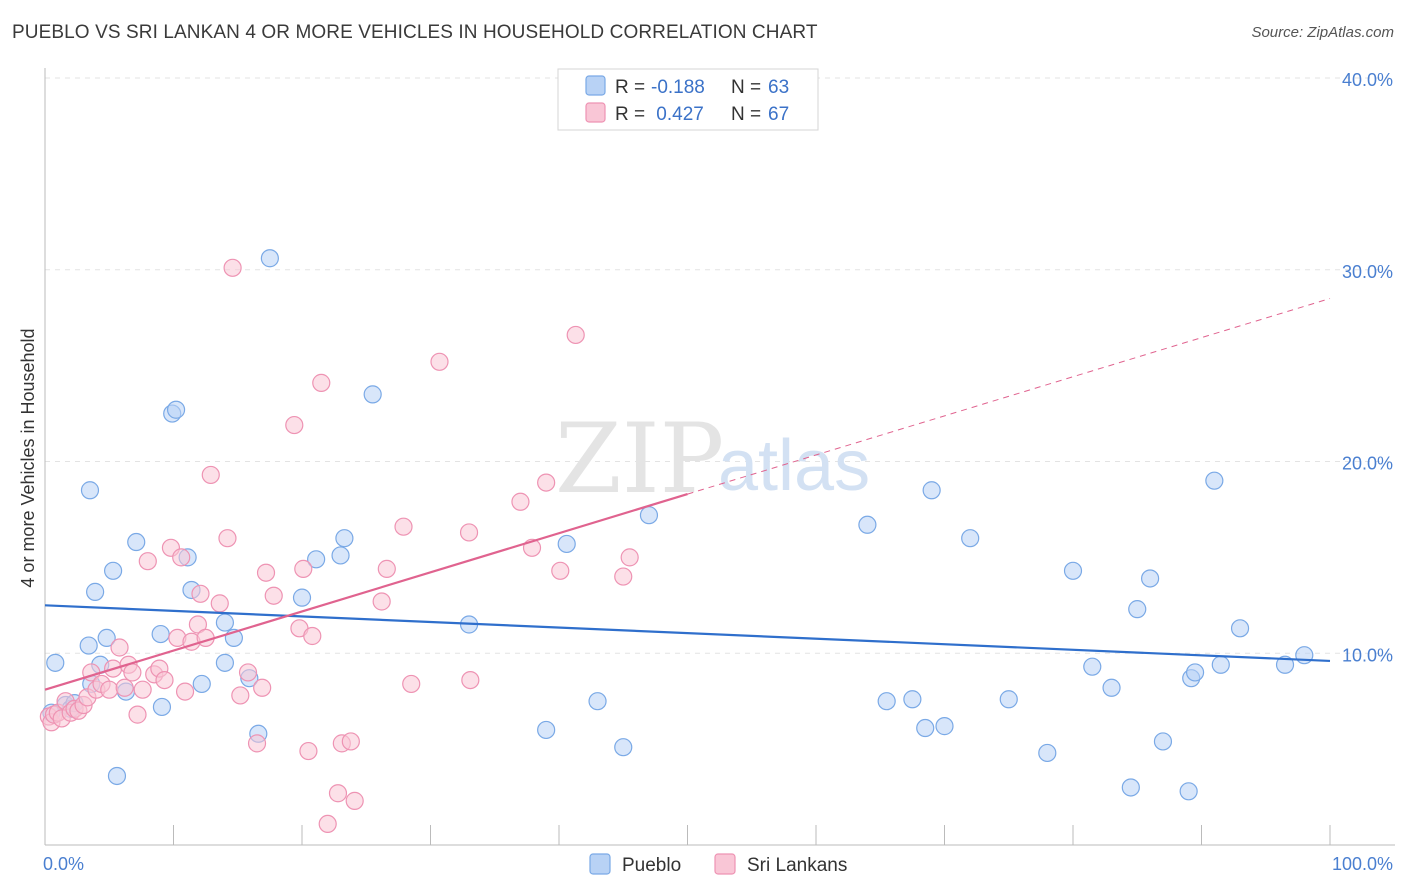  Describe the element at coordinates (687, 633) in the screenshot. I see `trend-line-pueblo` at that location.